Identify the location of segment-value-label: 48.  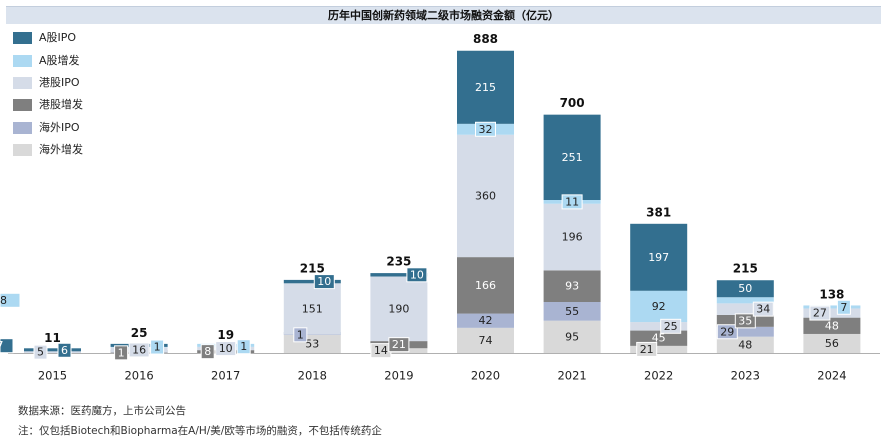
(832, 325).